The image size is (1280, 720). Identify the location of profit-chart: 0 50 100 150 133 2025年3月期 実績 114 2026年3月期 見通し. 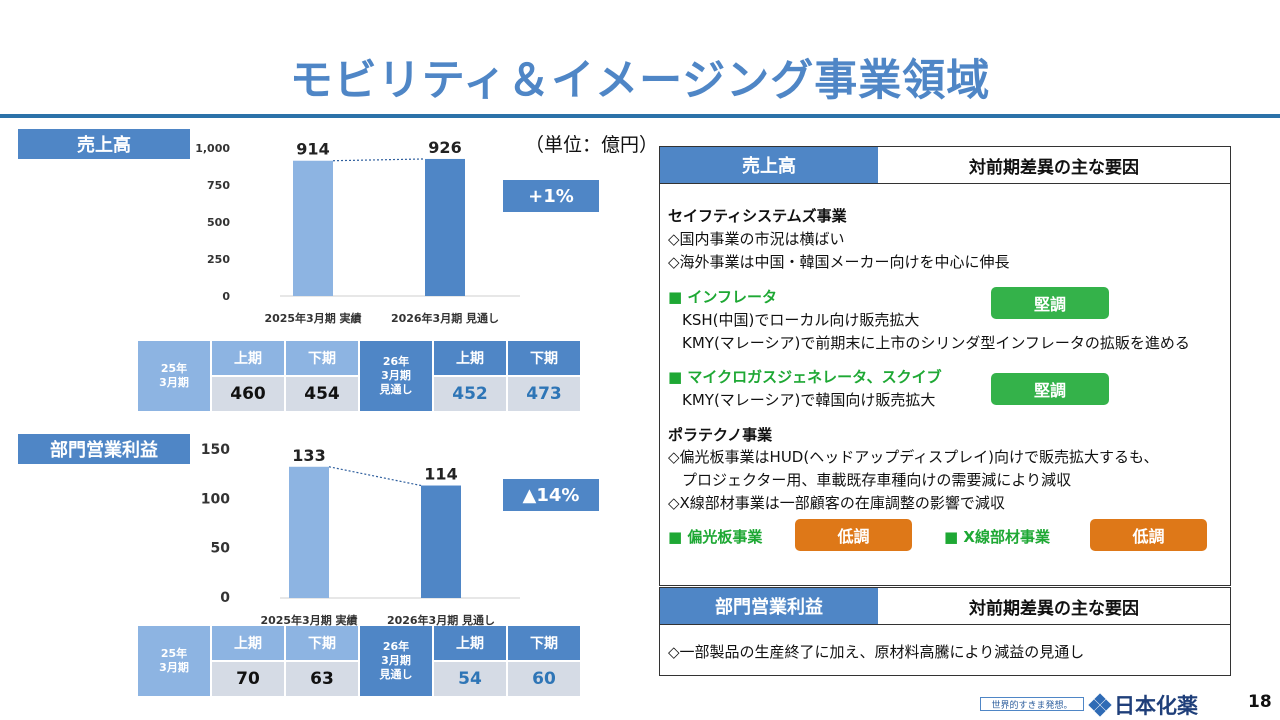
(400, 533).